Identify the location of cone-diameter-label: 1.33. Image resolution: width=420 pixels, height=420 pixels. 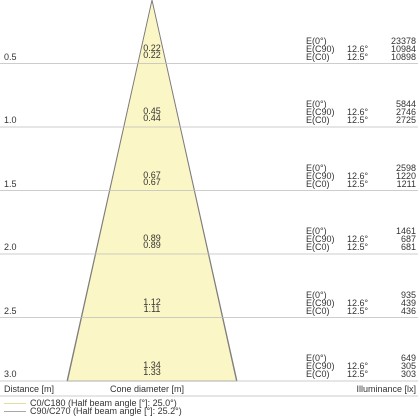
(152, 372).